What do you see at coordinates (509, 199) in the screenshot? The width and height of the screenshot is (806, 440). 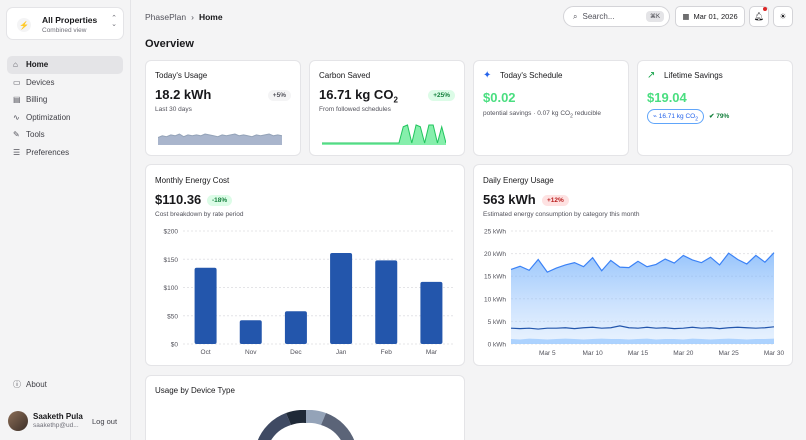 I see `daily-value: 563 kWh` at bounding box center [509, 199].